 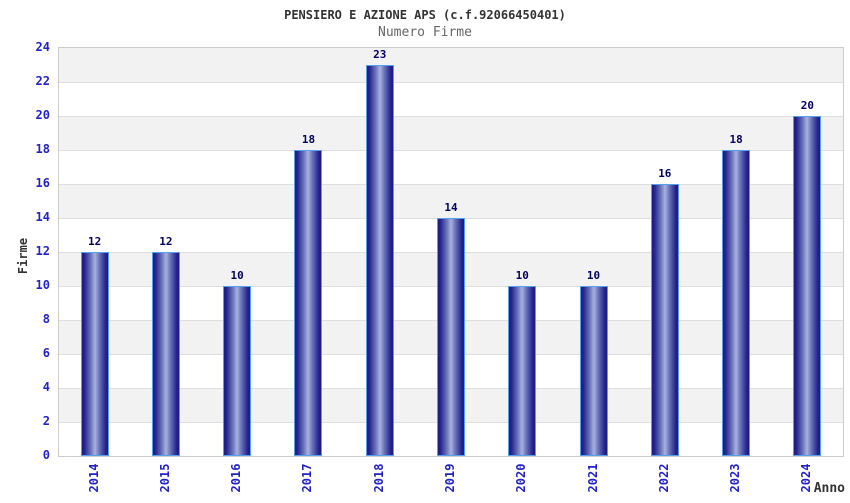 I want to click on y-tick-label: 10, so click(x=42, y=285).